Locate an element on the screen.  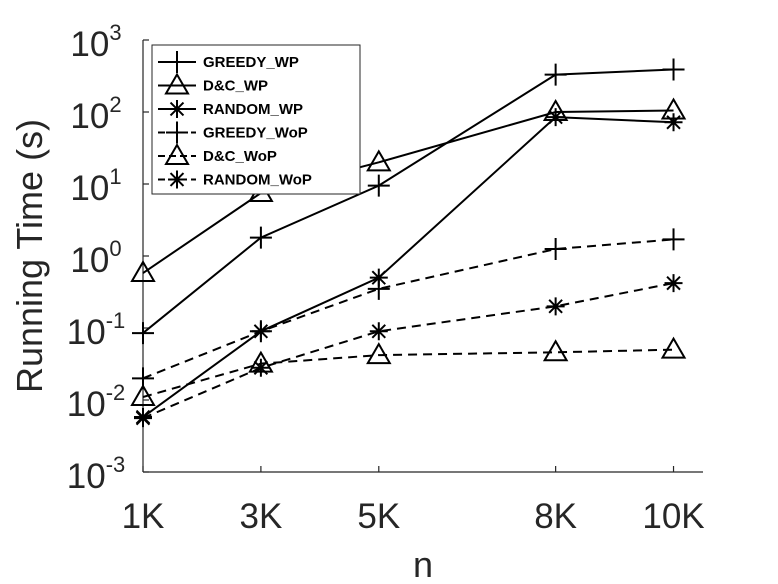
legend-label: D&C_WoP is located at coordinates (240, 156).